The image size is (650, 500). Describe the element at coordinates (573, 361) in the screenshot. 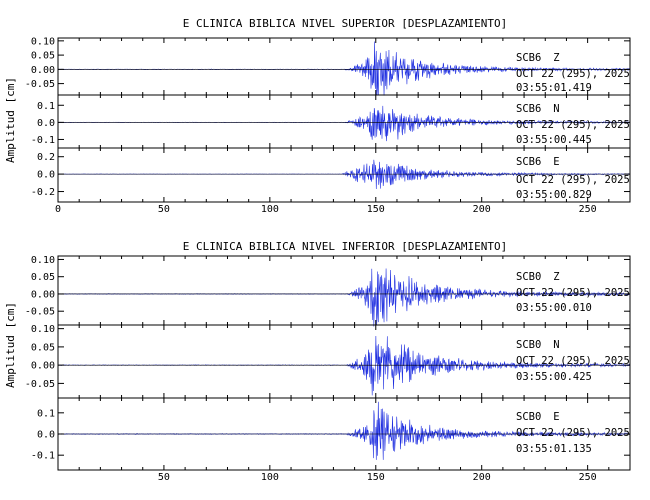

I see `date-label-scb0-n: OCT 22 (295), 2025` at that location.